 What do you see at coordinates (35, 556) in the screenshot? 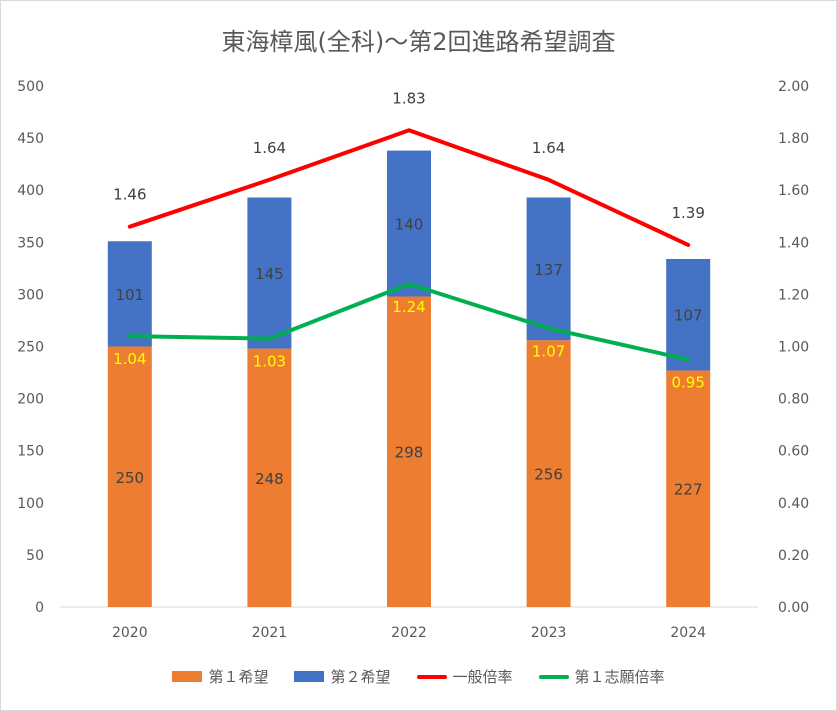
I see `y-left-tick-label: 50` at bounding box center [35, 556].